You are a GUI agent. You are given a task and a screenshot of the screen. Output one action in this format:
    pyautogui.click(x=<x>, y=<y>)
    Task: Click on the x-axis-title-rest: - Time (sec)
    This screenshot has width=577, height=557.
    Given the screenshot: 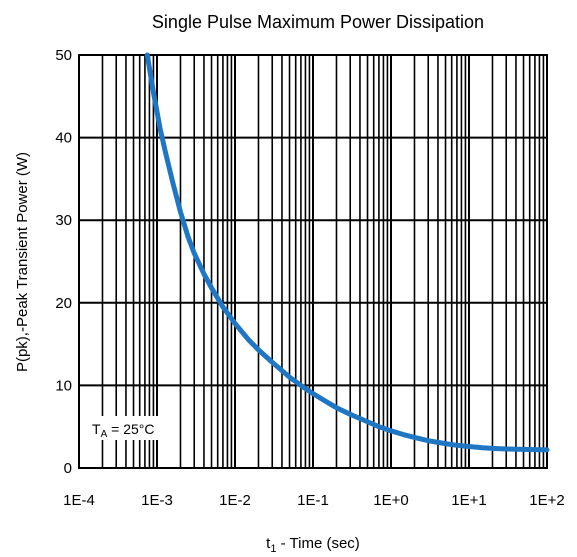 What is the action you would take?
    pyautogui.click(x=317, y=543)
    